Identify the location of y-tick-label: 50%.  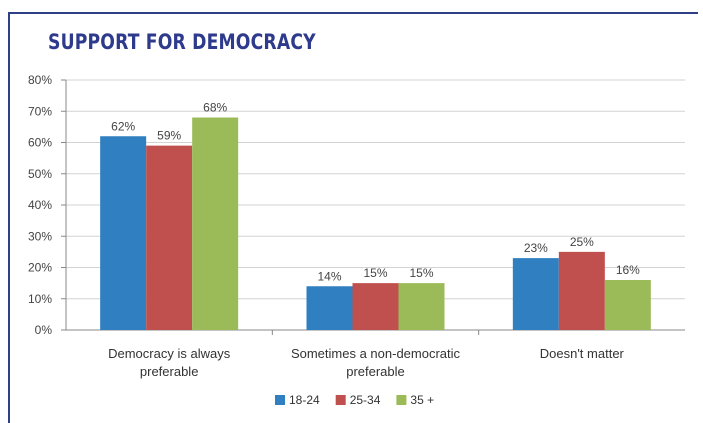
(40, 174).